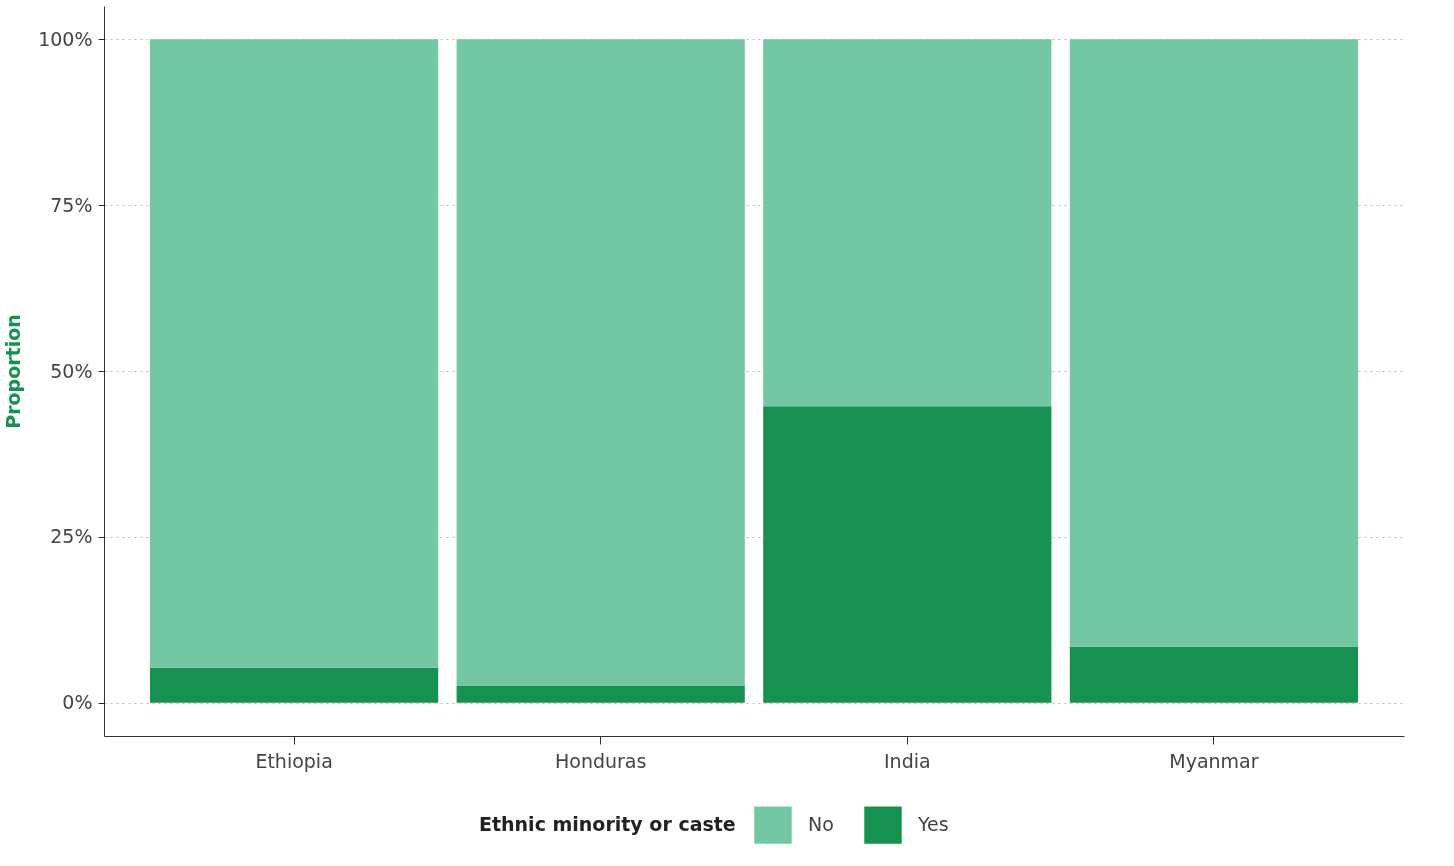  I want to click on legend-title: Ethnic minority or caste, so click(607, 824).